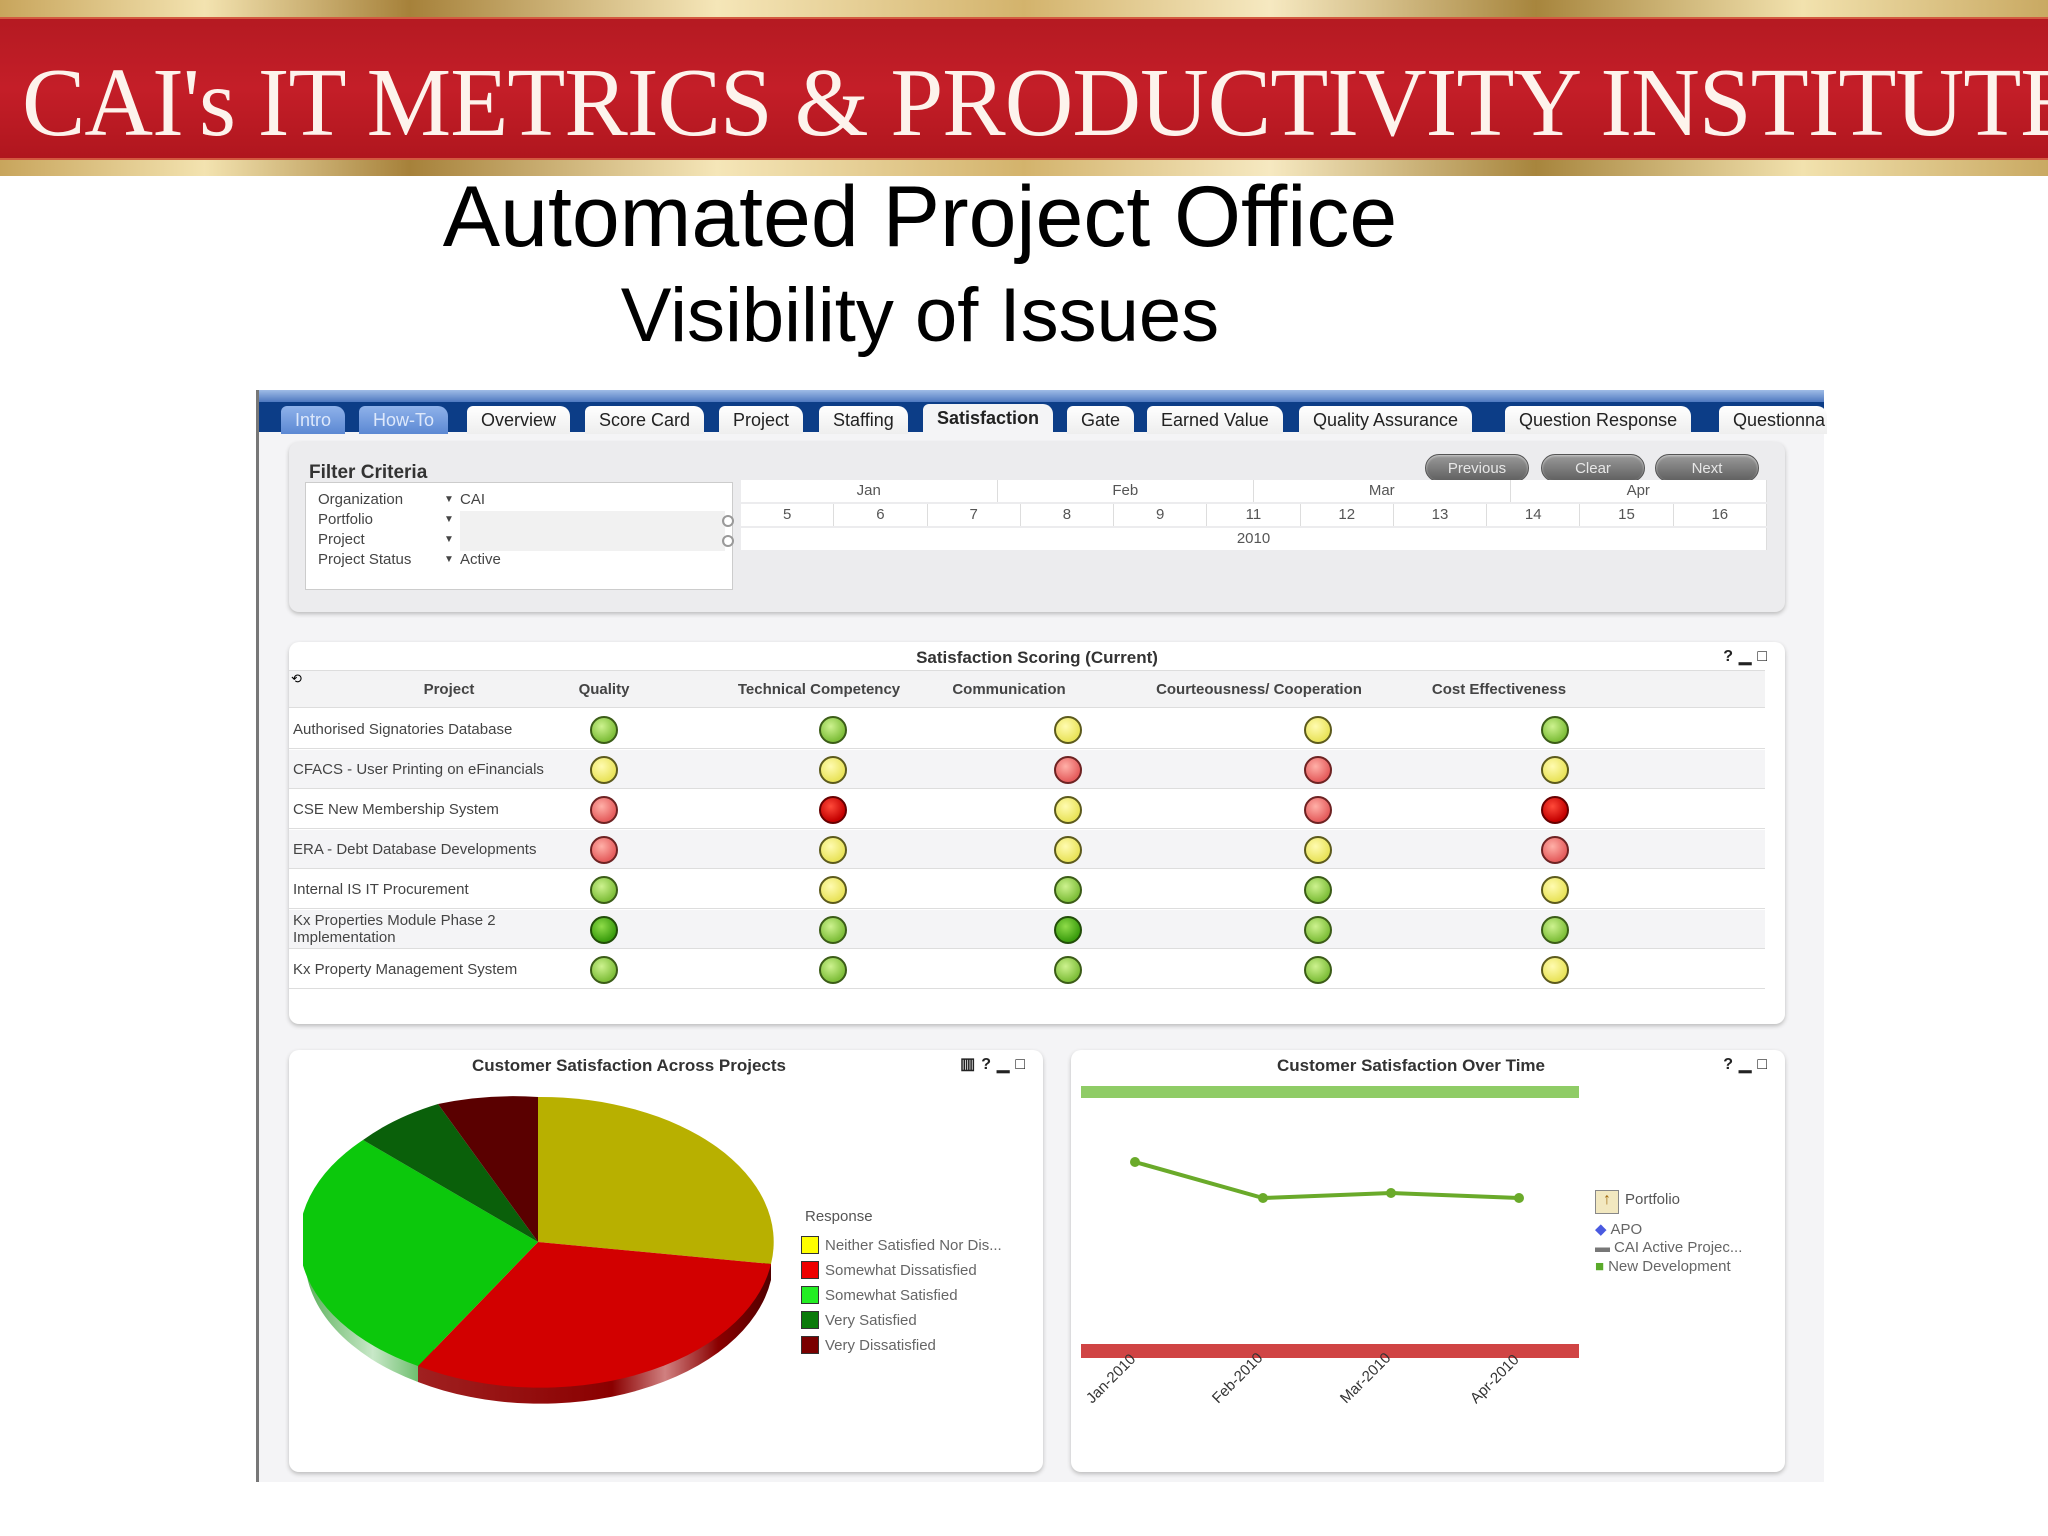 The width and height of the screenshot is (2048, 1536). Describe the element at coordinates (1330, 1351) in the screenshot. I see `lower-threshold-line` at that location.